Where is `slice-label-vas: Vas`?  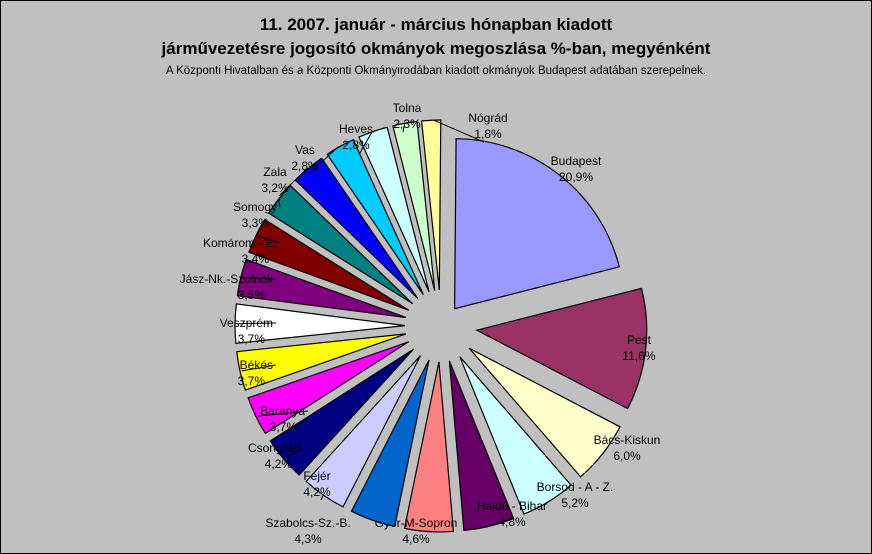 slice-label-vas: Vas is located at coordinates (305, 150).